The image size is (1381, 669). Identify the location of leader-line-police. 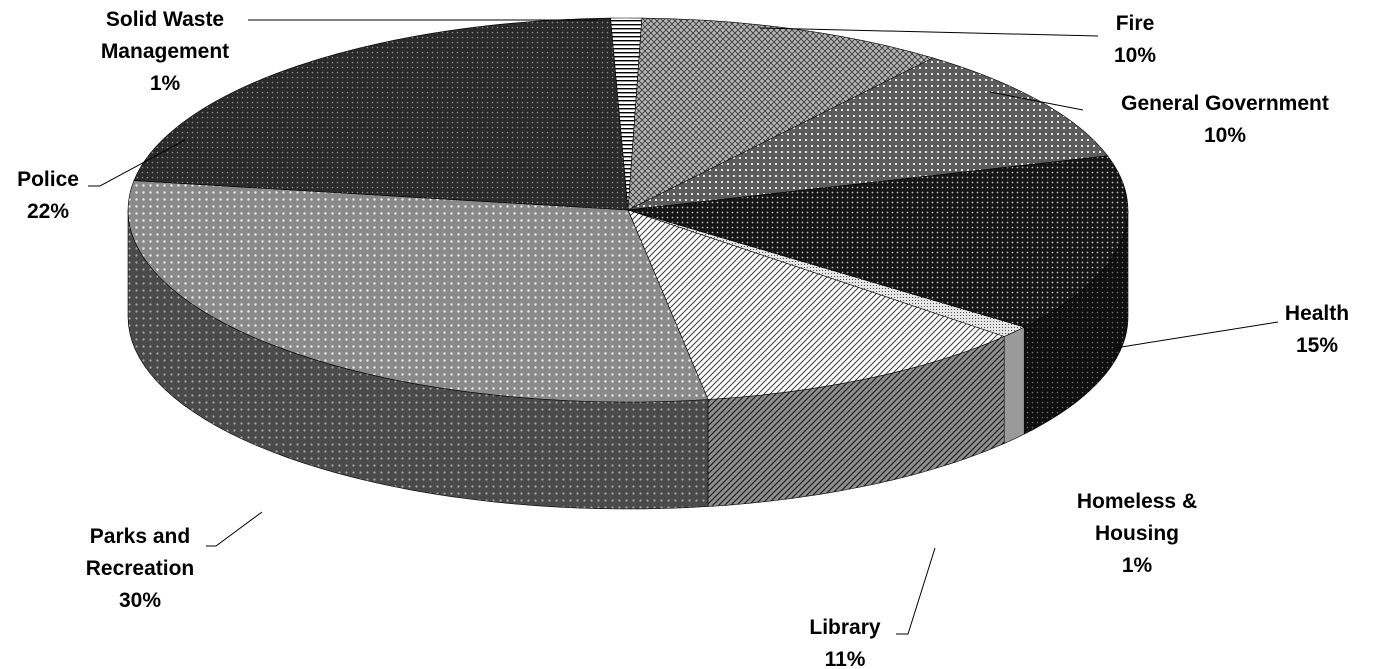
(137, 163).